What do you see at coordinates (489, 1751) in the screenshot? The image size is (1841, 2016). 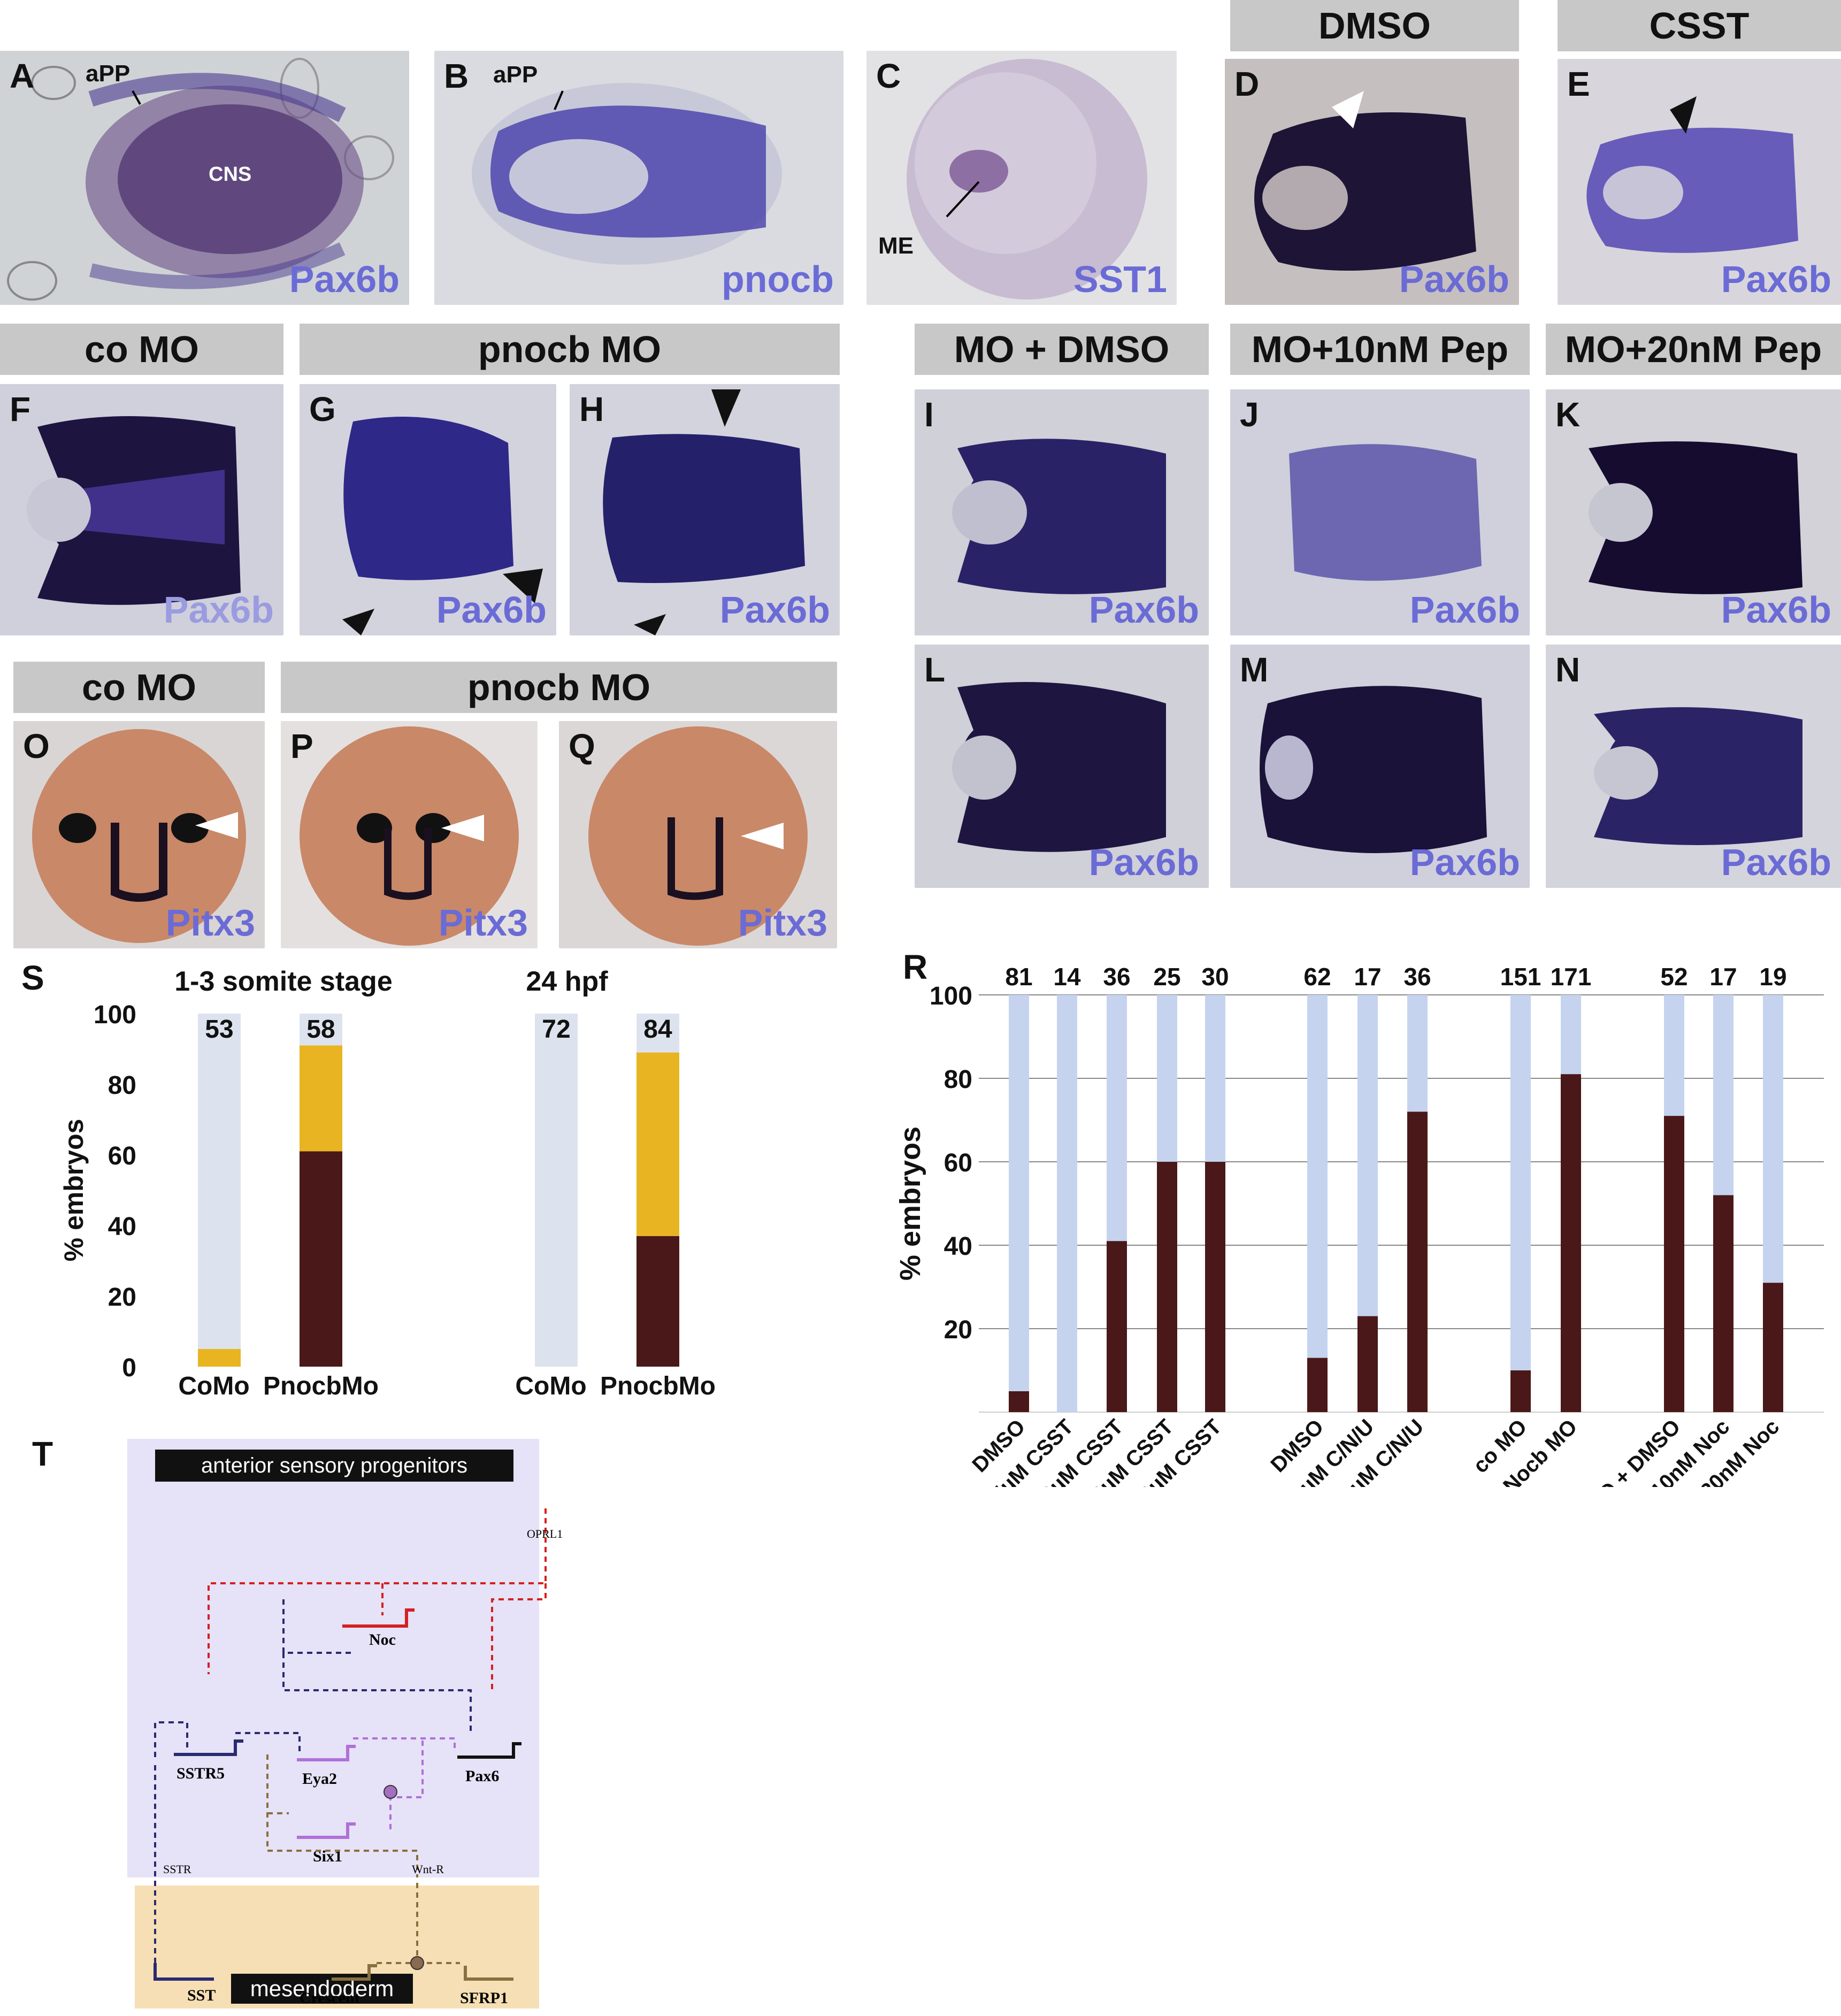 I see `gene-pax6-line` at bounding box center [489, 1751].